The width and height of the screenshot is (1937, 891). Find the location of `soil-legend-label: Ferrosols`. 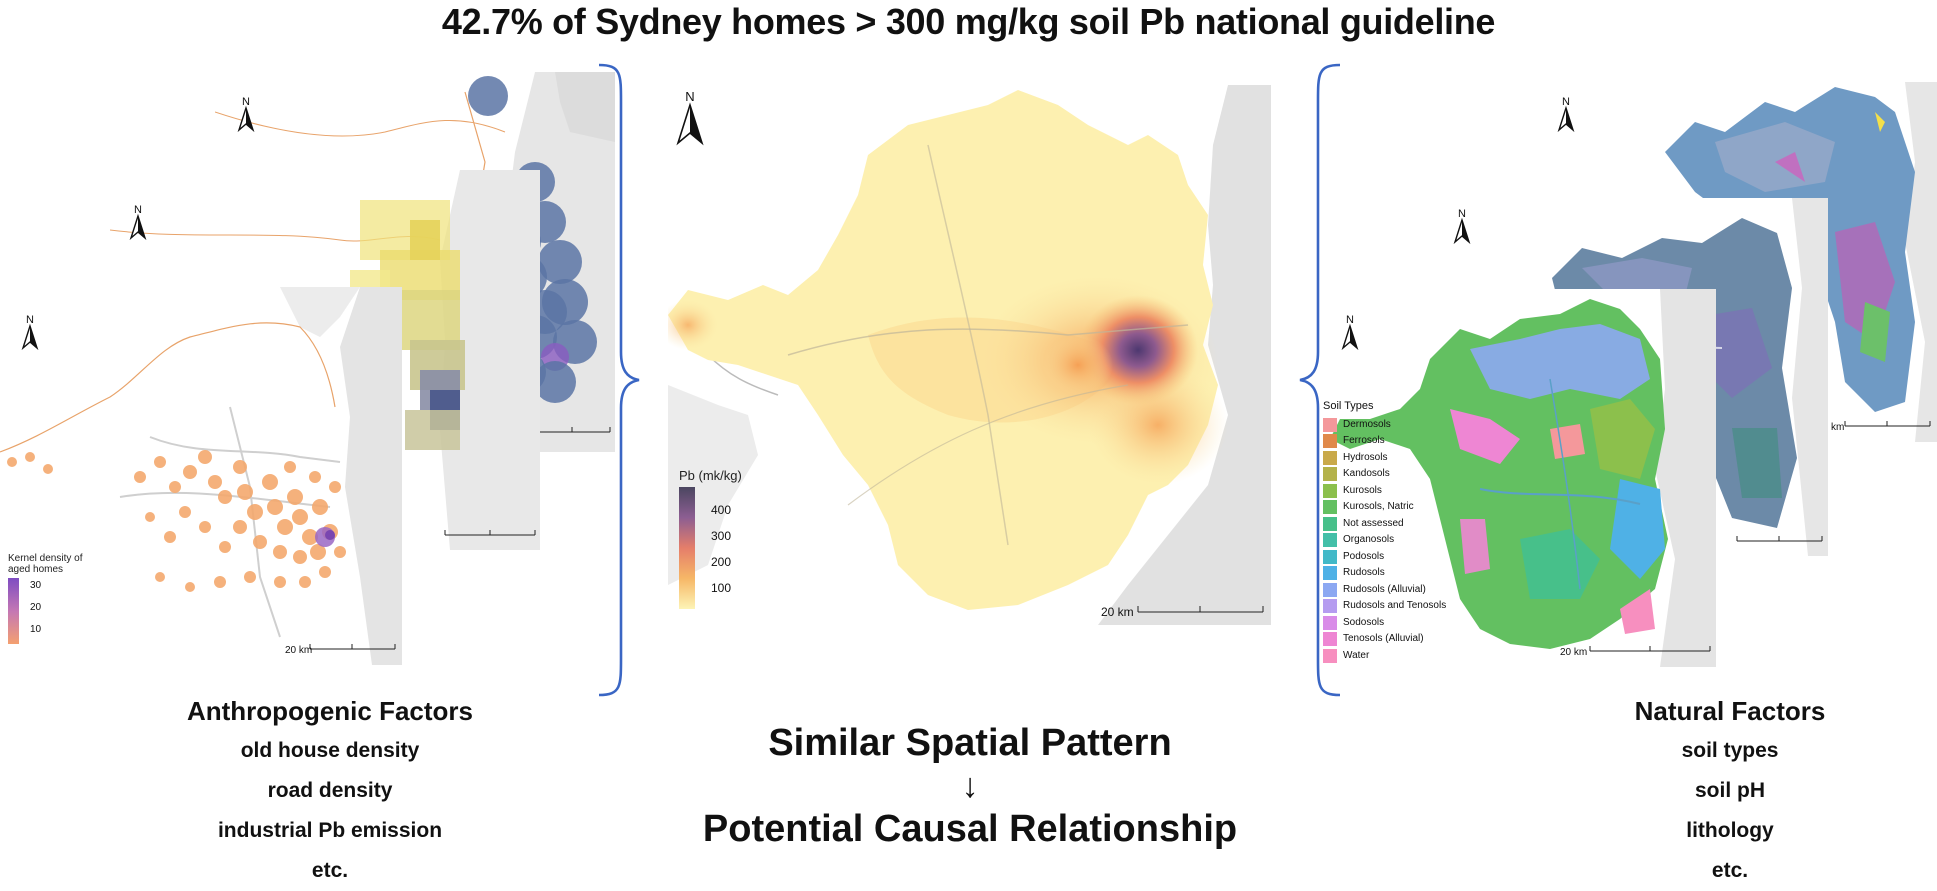

soil-legend-label: Ferrosols is located at coordinates (1364, 440).